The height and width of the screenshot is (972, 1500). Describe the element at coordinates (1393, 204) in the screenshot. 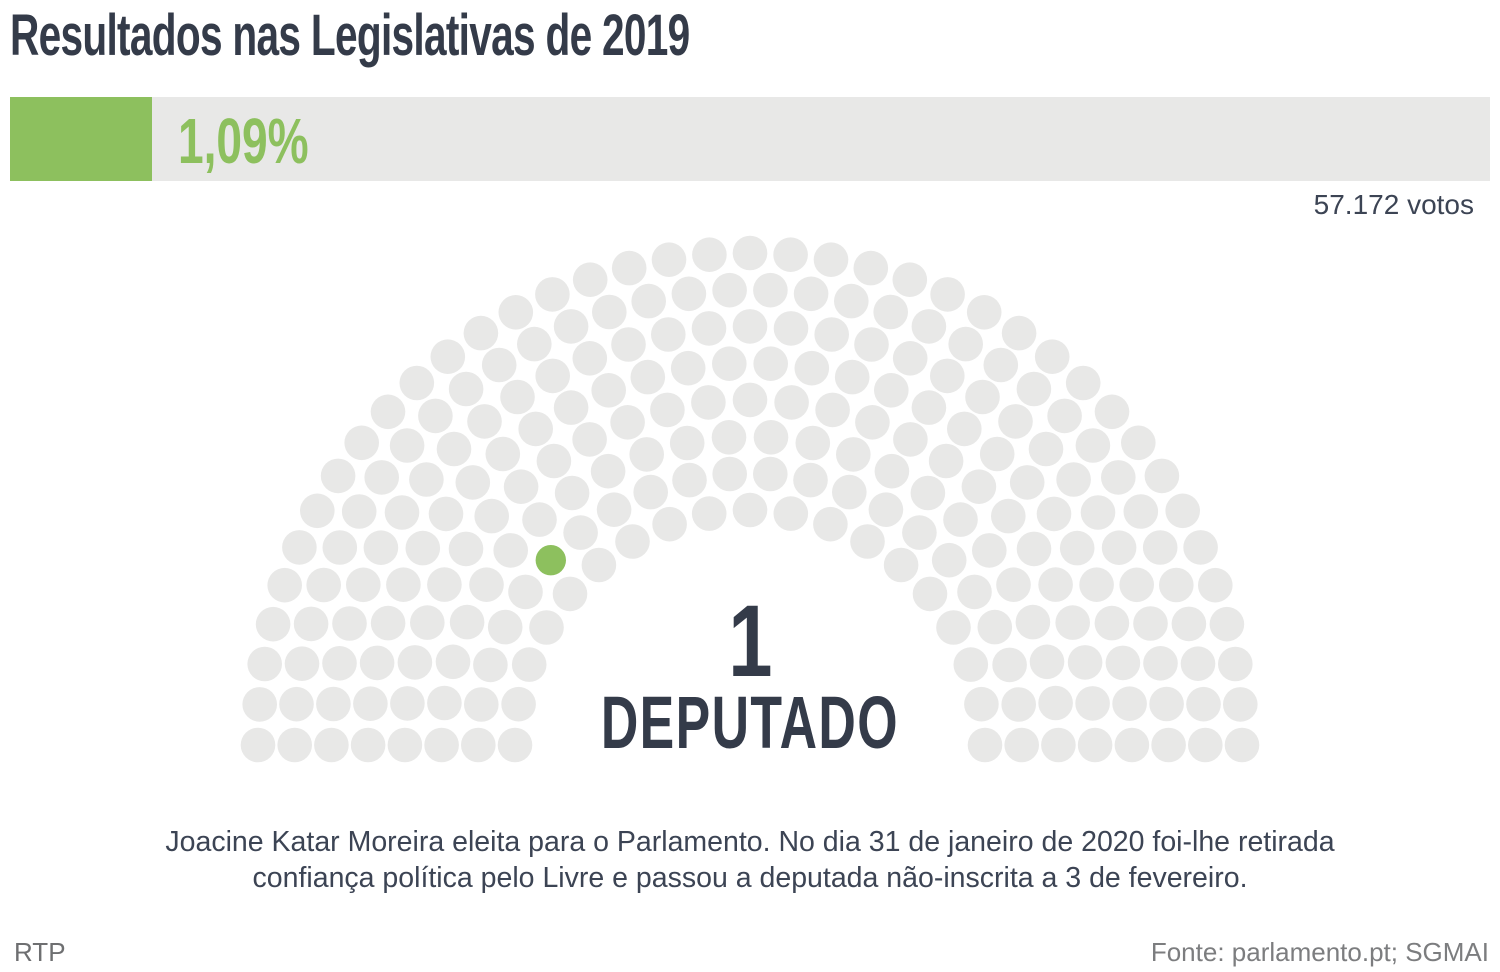

I see `votes-label: 57.172 votos` at that location.